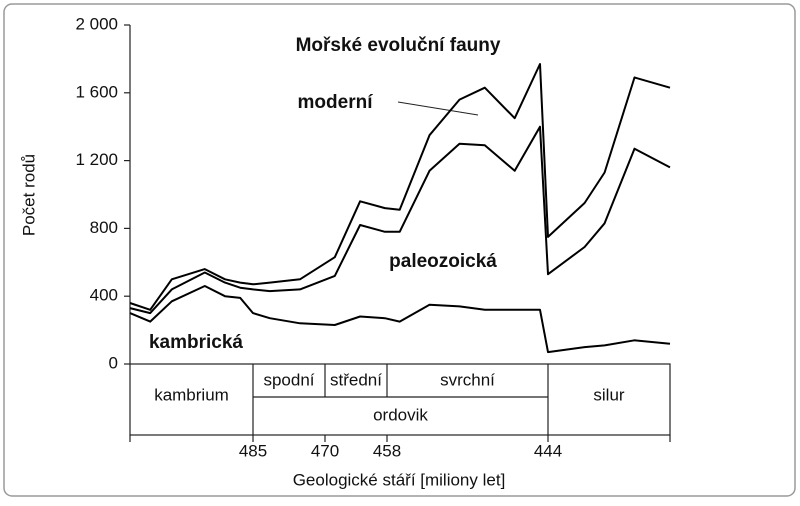 The width and height of the screenshot is (800, 506). I want to click on stratigraphy-table, so click(400, 399).